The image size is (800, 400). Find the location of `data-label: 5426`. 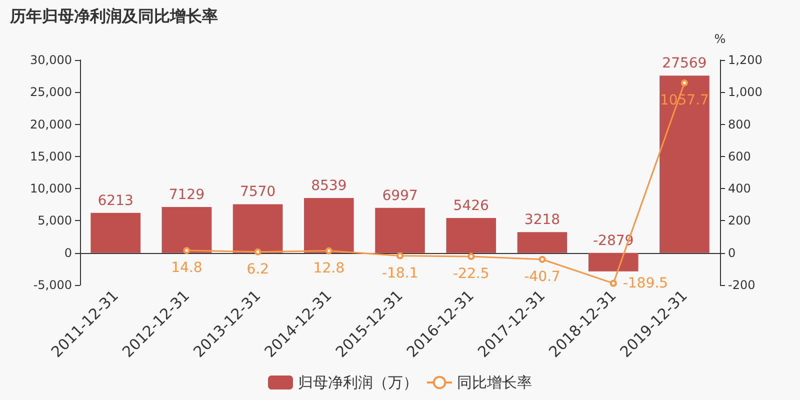

data-label: 5426 is located at coordinates (471, 206).